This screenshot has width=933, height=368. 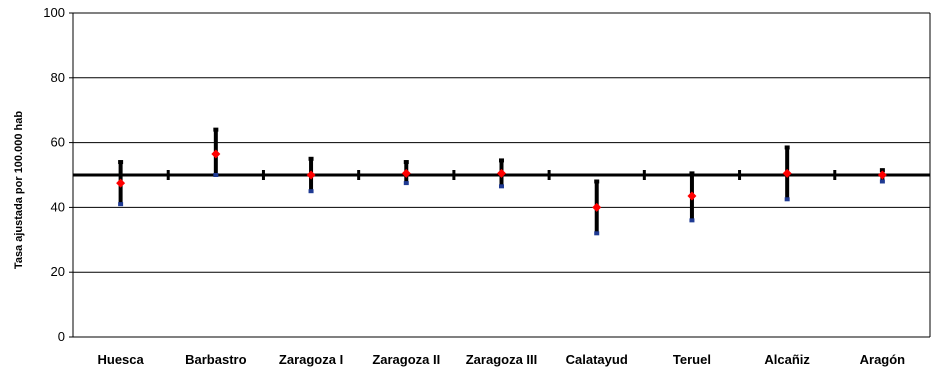 I want to click on y-tick-label: 100, so click(x=54, y=12).